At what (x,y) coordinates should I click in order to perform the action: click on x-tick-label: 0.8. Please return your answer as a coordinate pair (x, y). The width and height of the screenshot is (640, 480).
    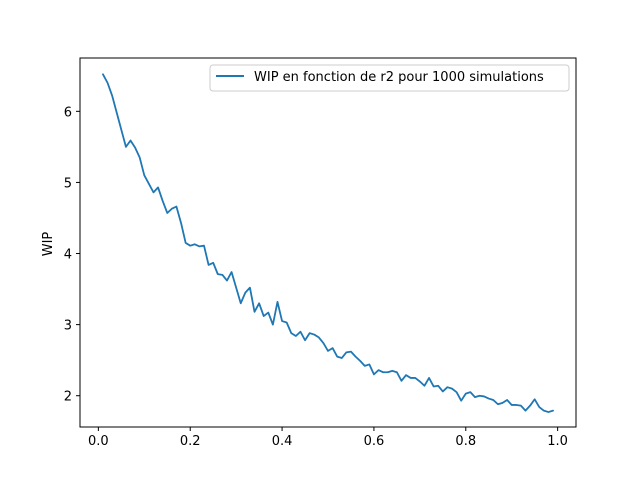
    Looking at the image, I should click on (465, 441).